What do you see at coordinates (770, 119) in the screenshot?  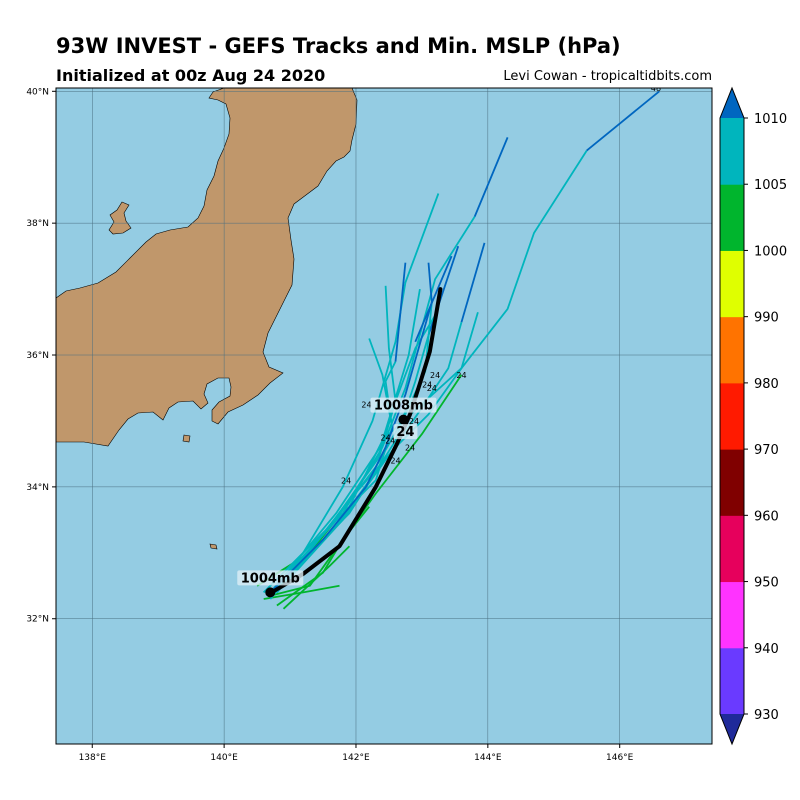 I see `colorbar-tick-label: 1010` at bounding box center [770, 119].